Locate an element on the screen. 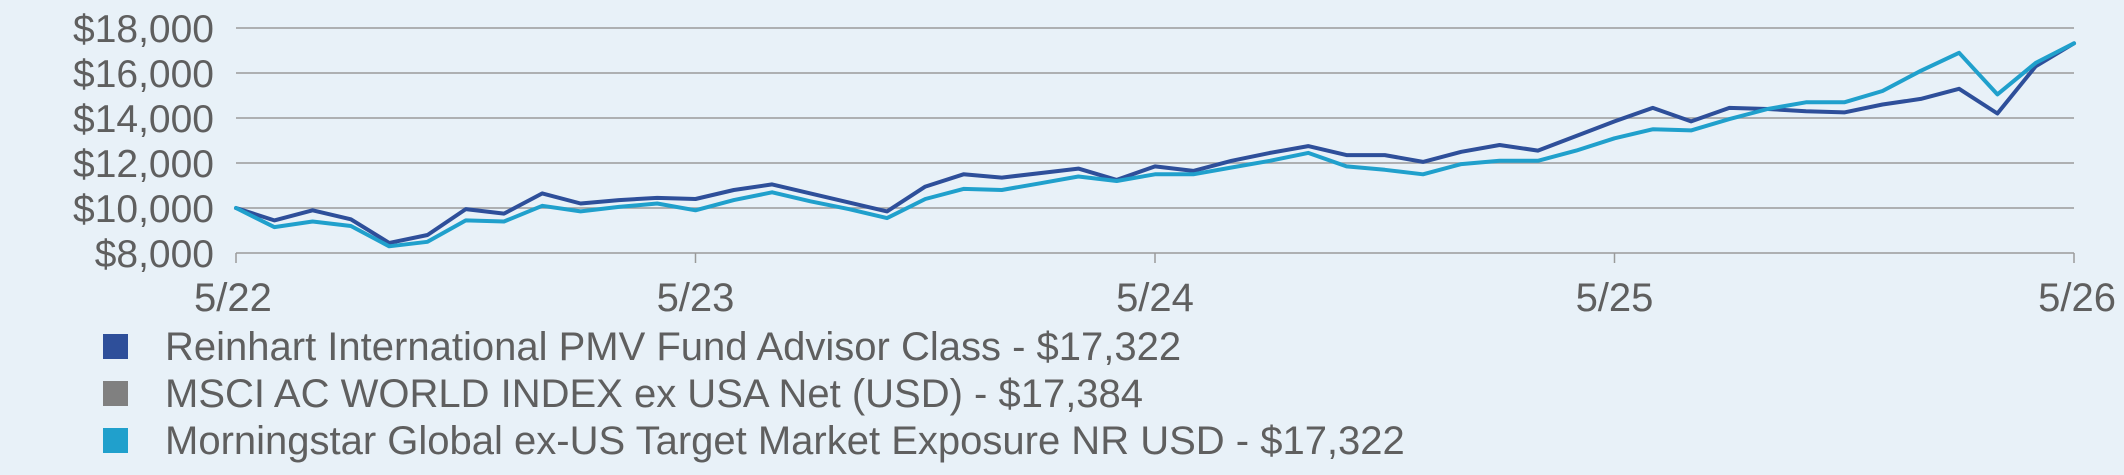  y-tick-label: $10,000 is located at coordinates (143, 209).